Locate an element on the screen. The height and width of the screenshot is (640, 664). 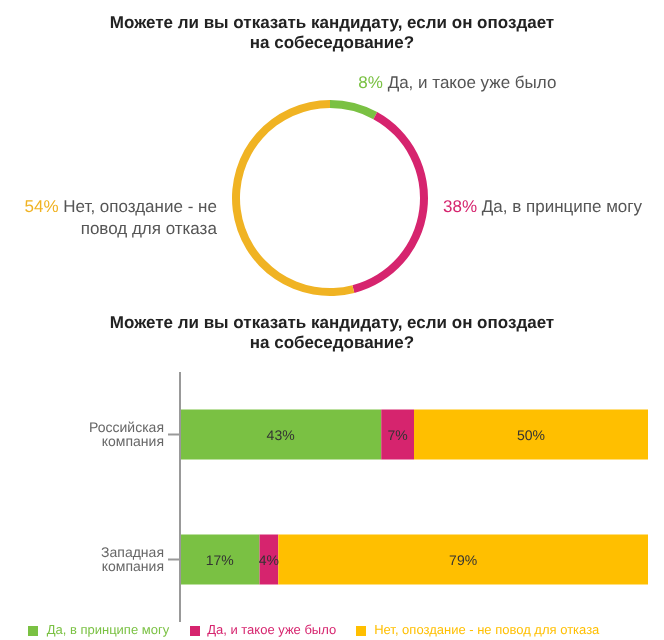
slice-label: Да, в принципе могу is located at coordinates (562, 206).